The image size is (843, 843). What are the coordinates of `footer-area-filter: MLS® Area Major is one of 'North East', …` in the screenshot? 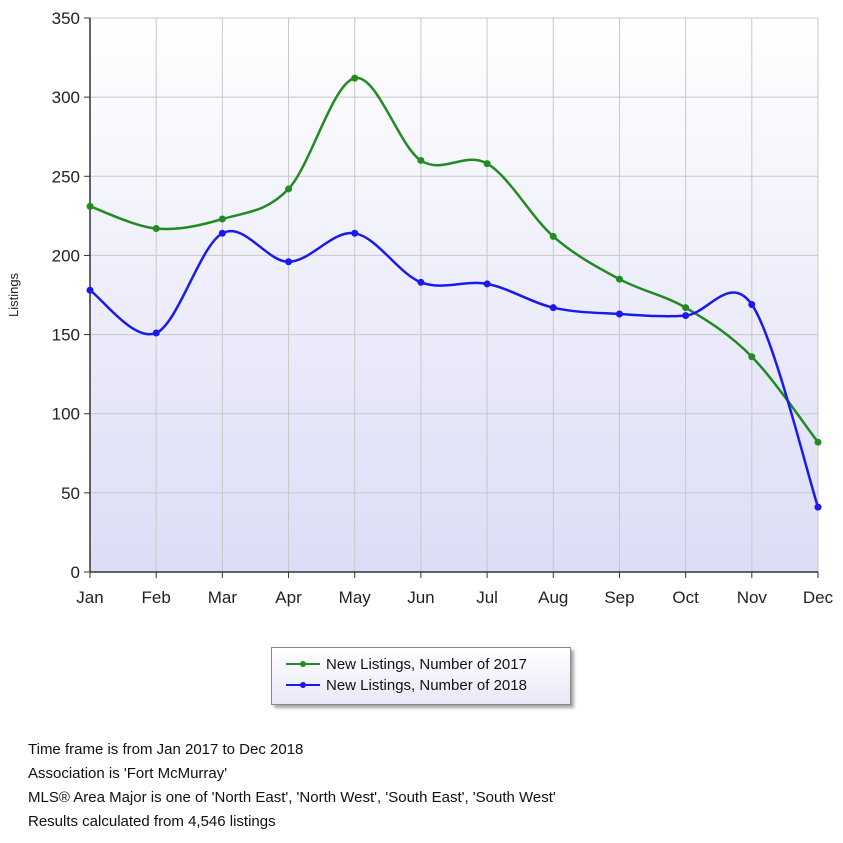 It's located at (292, 797).